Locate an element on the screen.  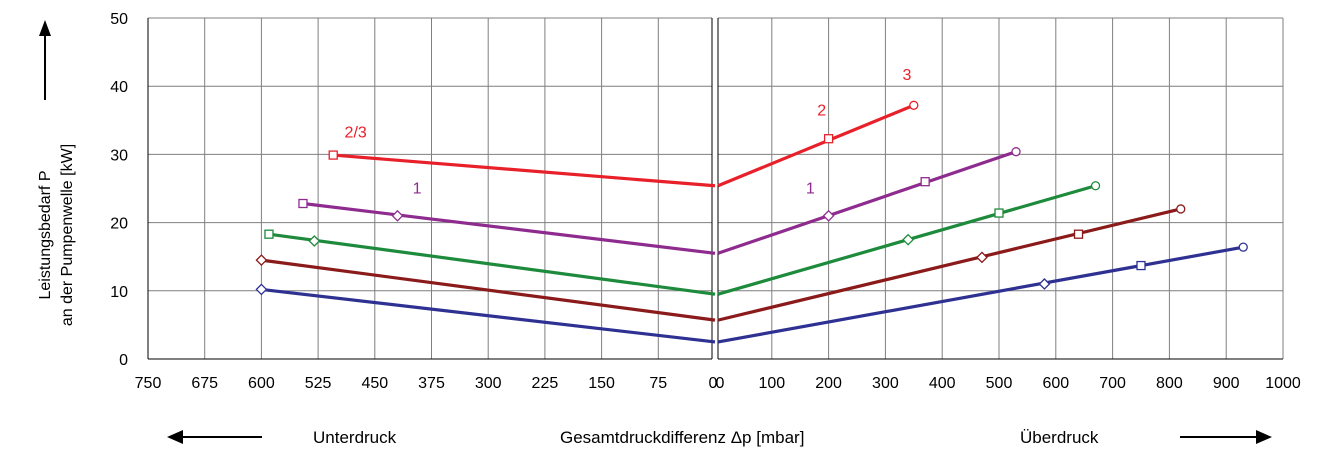
x-tick-label-left: 300 is located at coordinates (488, 383).